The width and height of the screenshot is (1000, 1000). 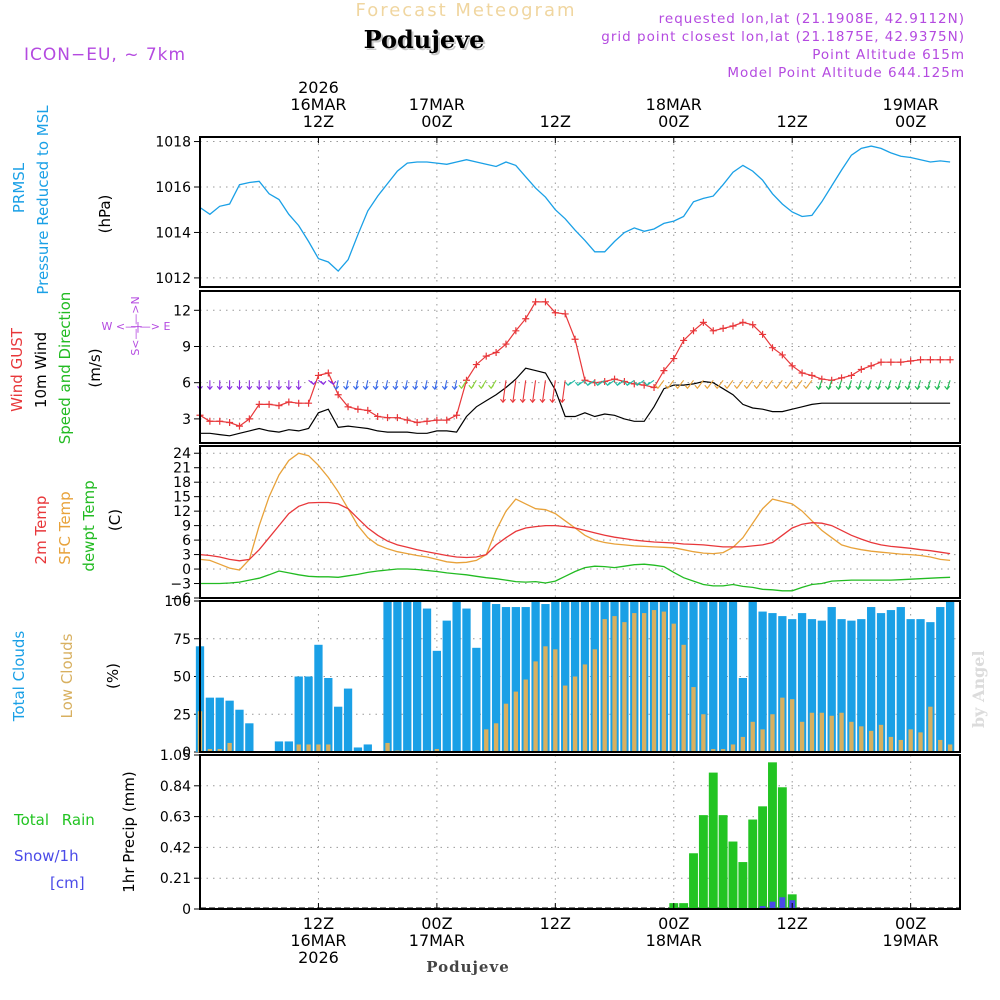 I want to click on footer-location: Podujeve, so click(x=468, y=967).